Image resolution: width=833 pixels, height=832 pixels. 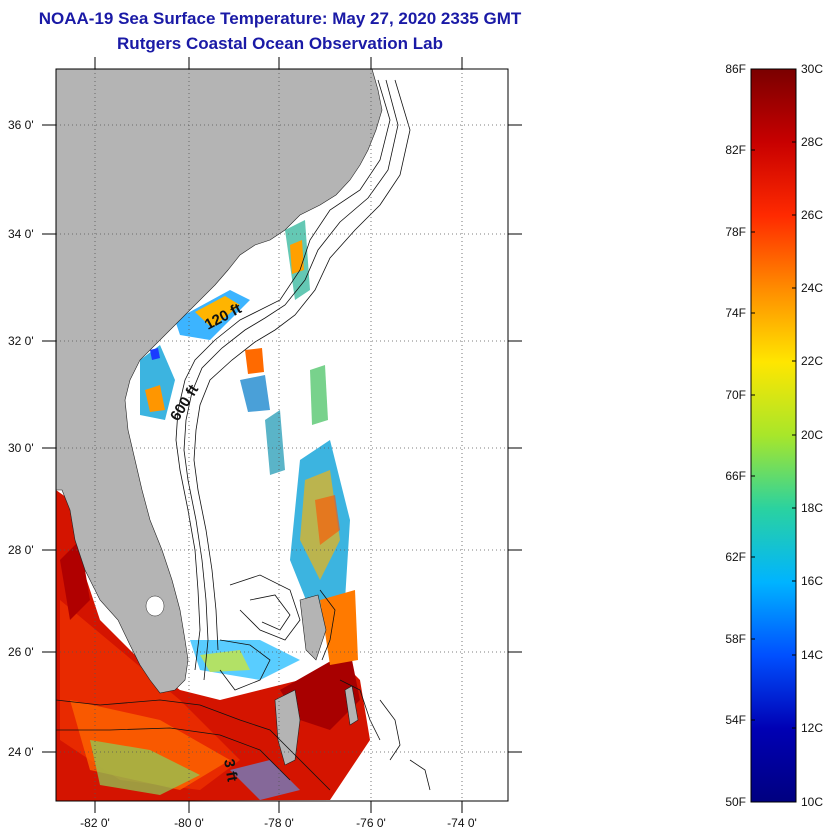 What do you see at coordinates (21, 652) in the screenshot?
I see `lat-label-26: 26 0'` at bounding box center [21, 652].